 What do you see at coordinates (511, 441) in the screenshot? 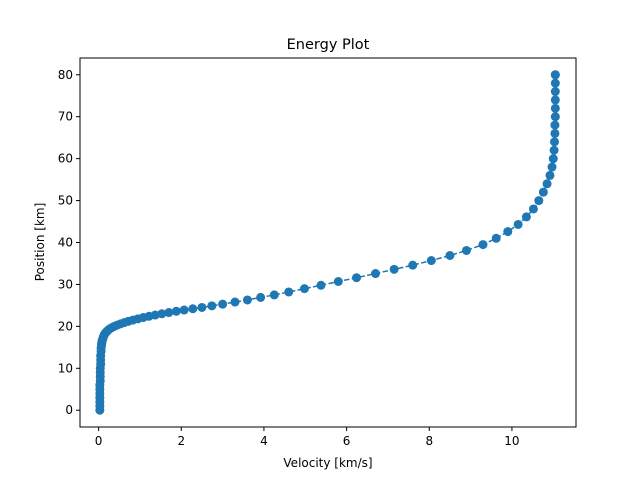
I see `x-tick-label: 10` at bounding box center [511, 441].